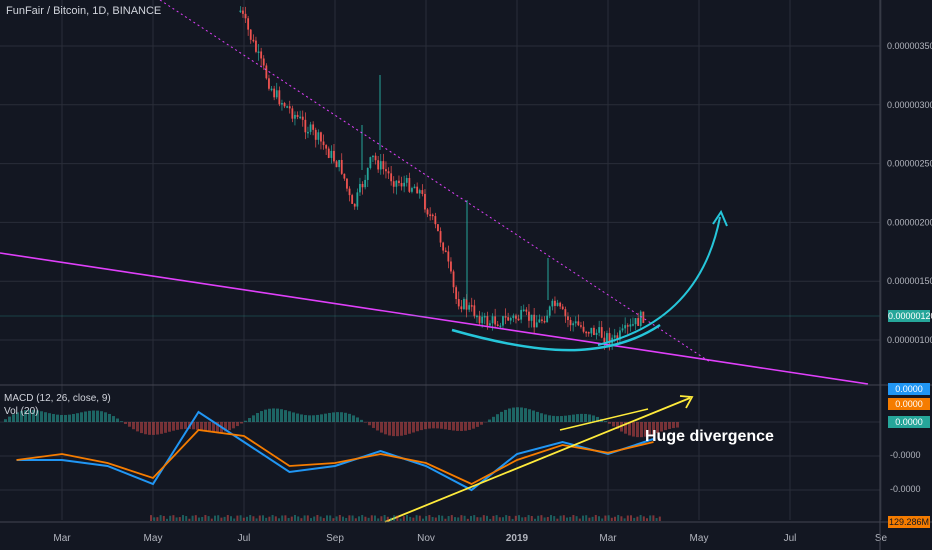 The width and height of the screenshot is (932, 550). I want to click on time-tick-label: Sep, so click(335, 538).